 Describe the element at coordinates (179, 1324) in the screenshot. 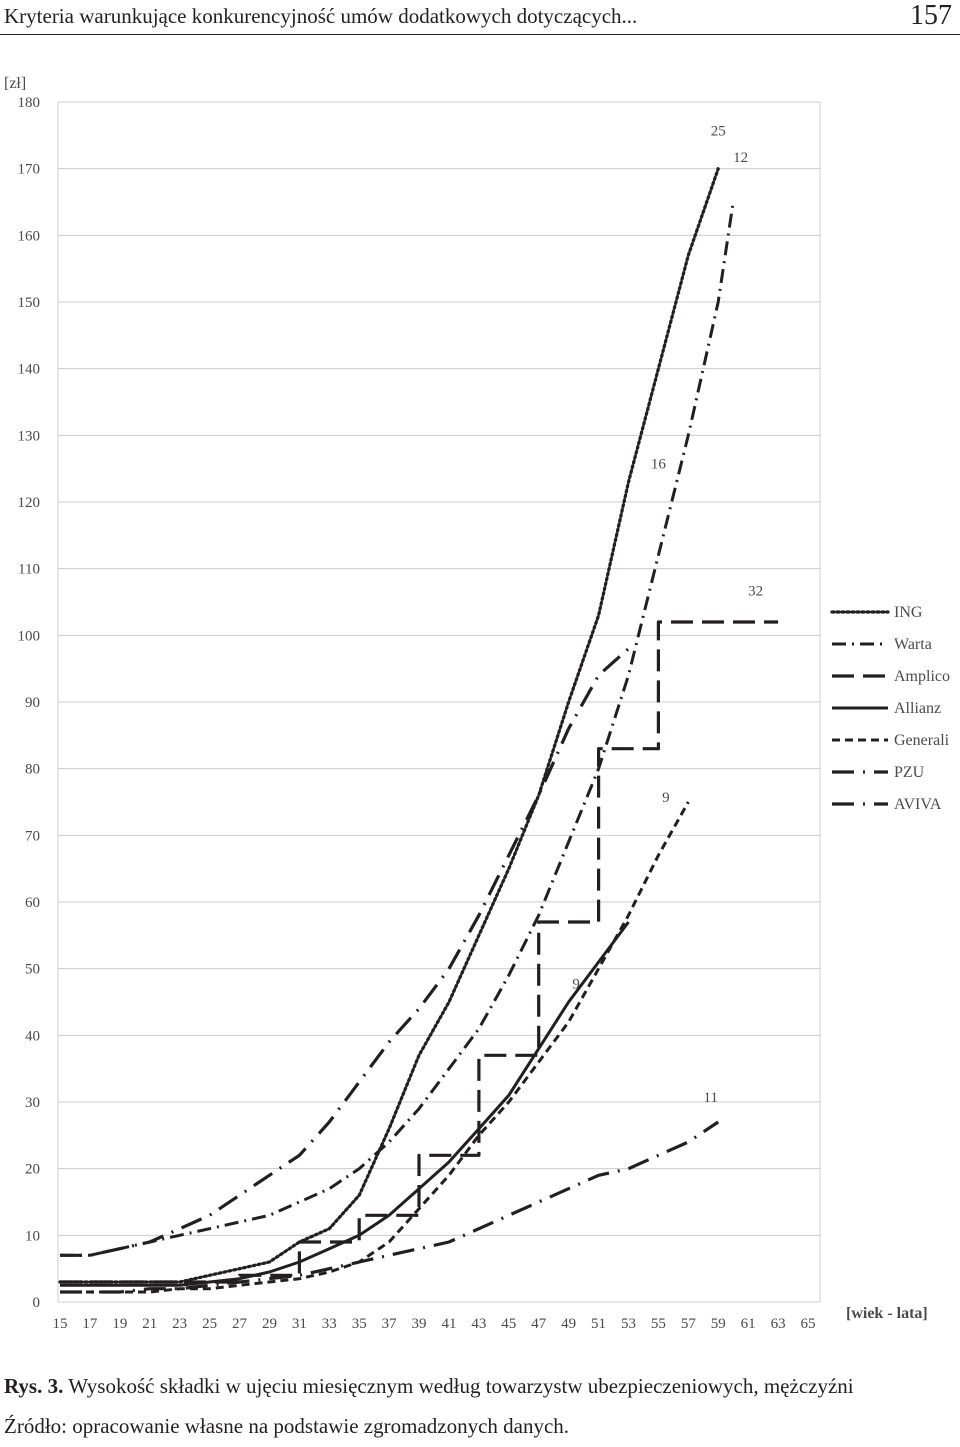

I see `x-tick-label: 23` at that location.